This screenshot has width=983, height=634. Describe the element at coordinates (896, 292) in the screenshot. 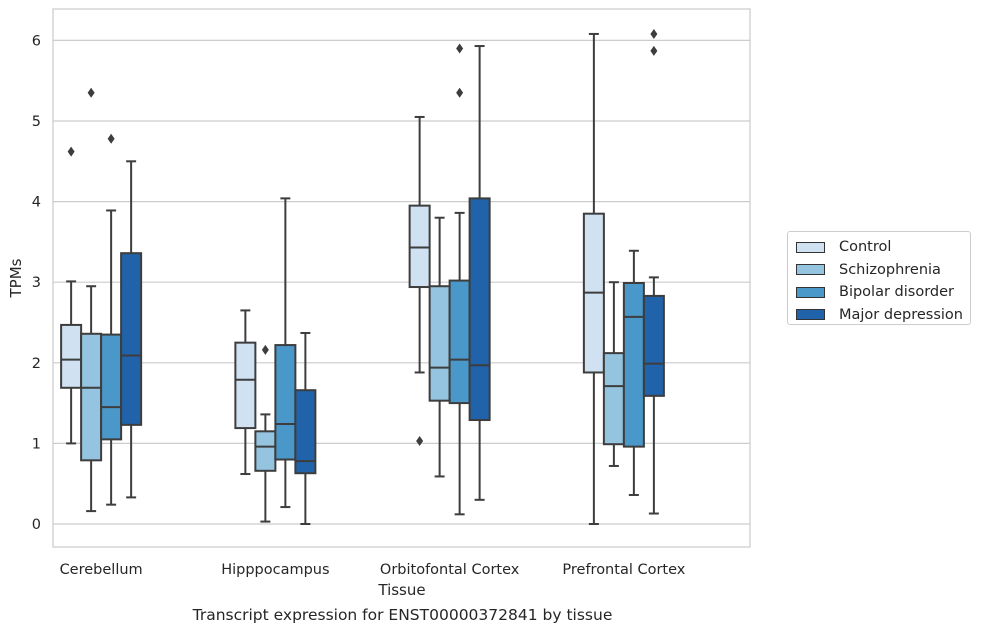

I see `legend-label: Bipolar disorder` at that location.